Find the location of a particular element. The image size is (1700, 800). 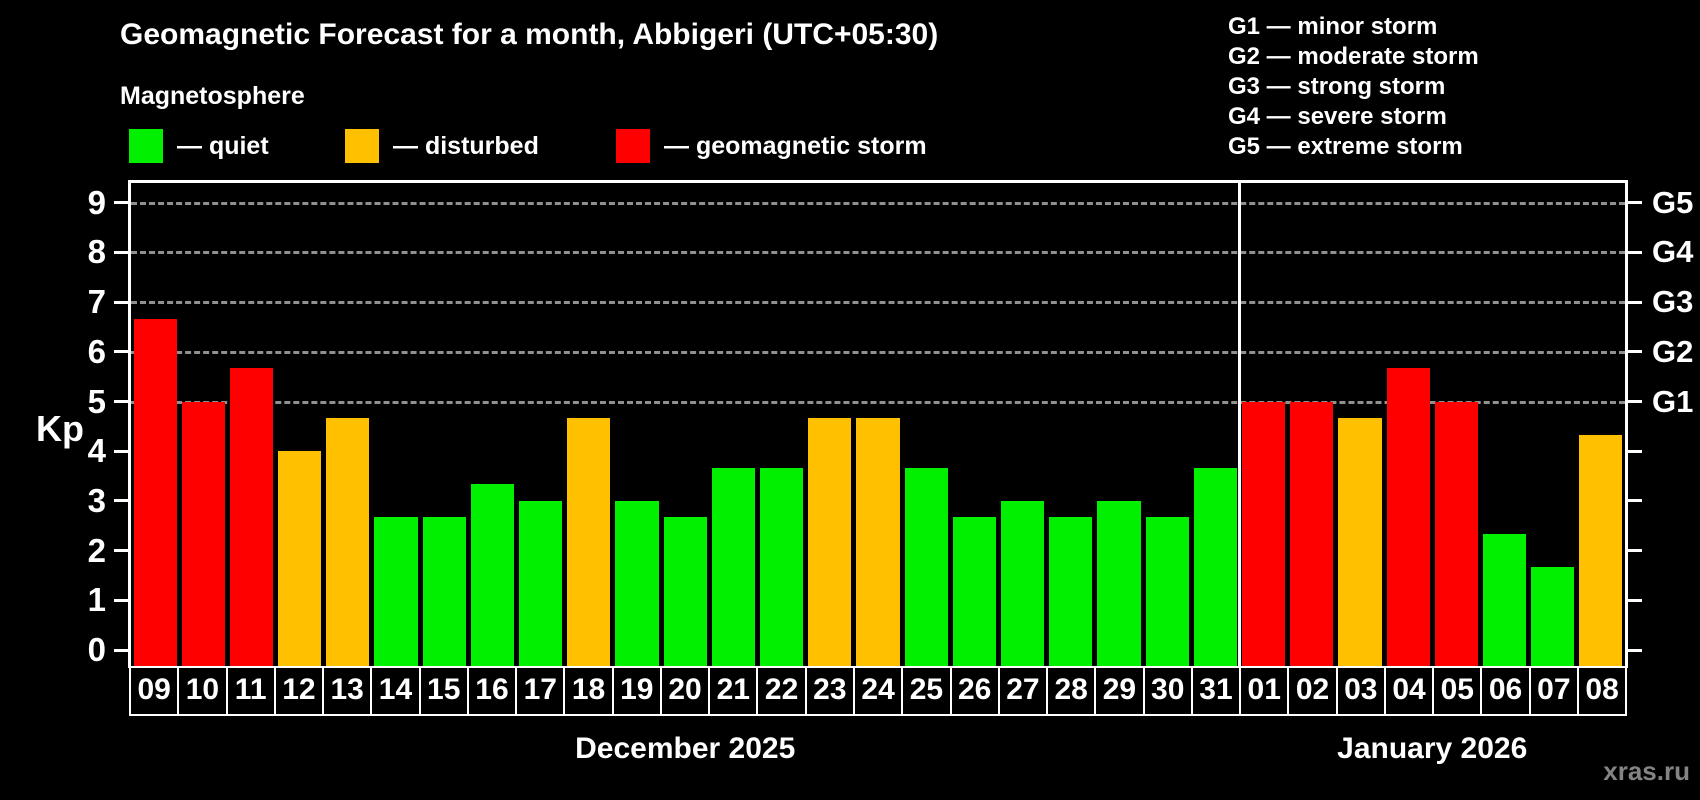

g-scale-legend-line-1: G1 — minor storm is located at coordinates (1333, 26).